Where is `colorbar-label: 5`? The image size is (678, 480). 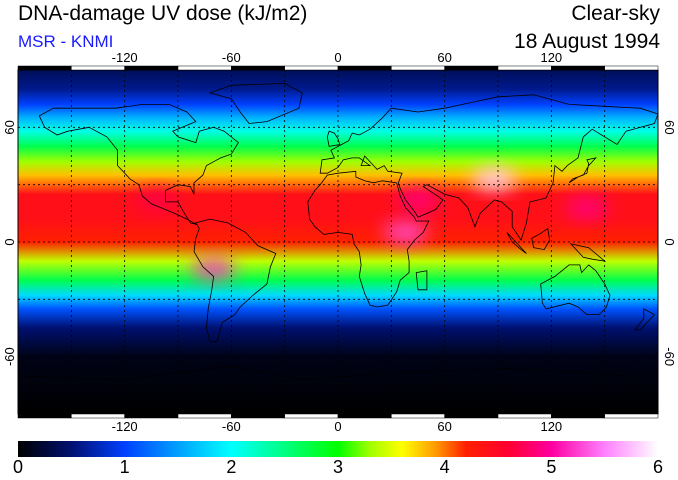 colorbar-label: 5 is located at coordinates (551, 467).